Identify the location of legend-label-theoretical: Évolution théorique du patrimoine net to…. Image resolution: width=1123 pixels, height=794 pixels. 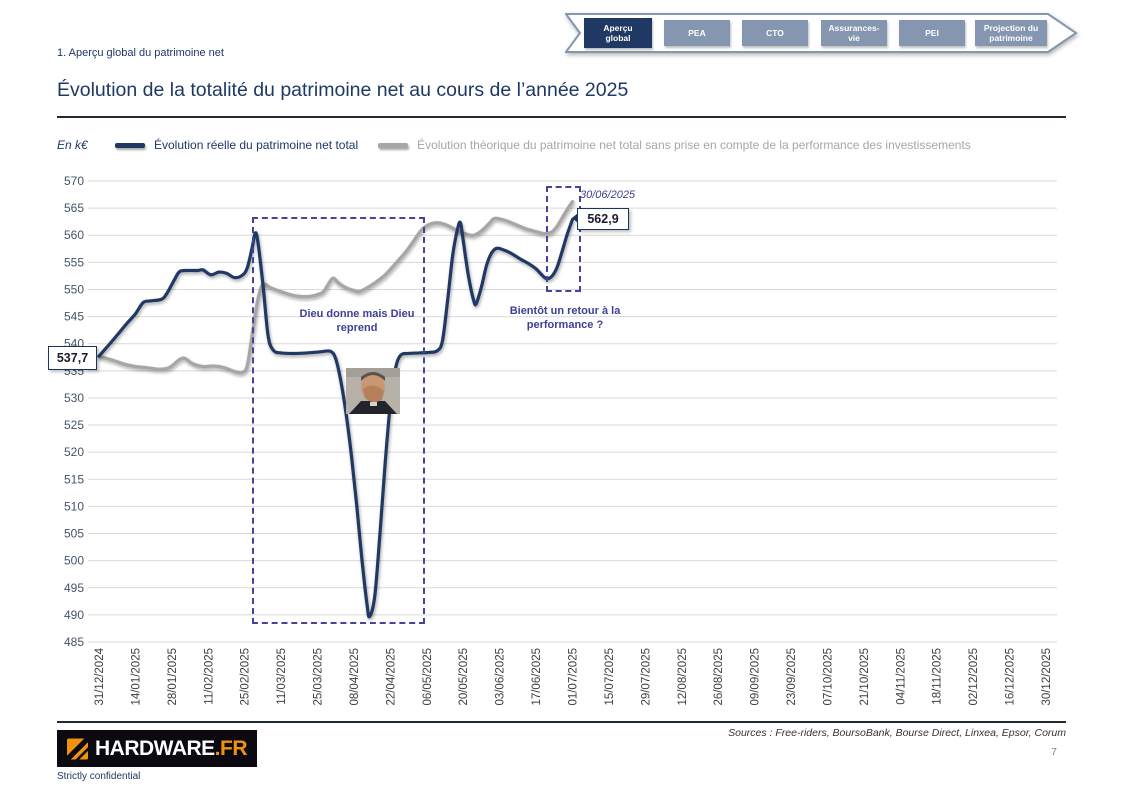
(694, 145).